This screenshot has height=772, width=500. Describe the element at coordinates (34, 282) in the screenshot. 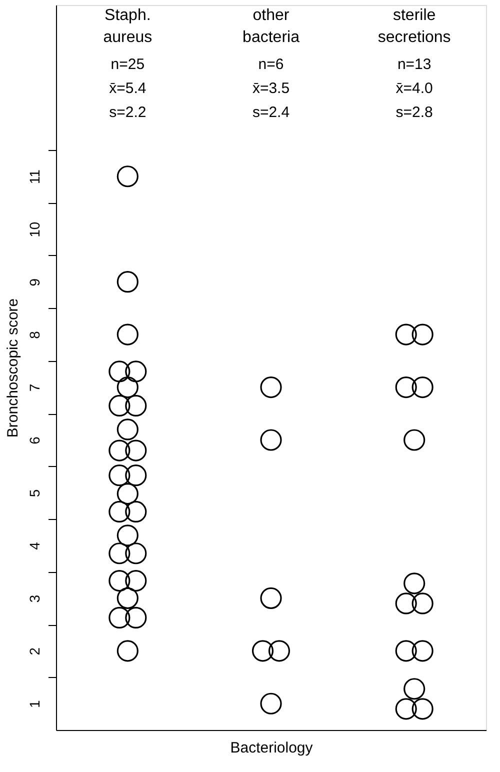

I see `y-tick-label: 9` at that location.